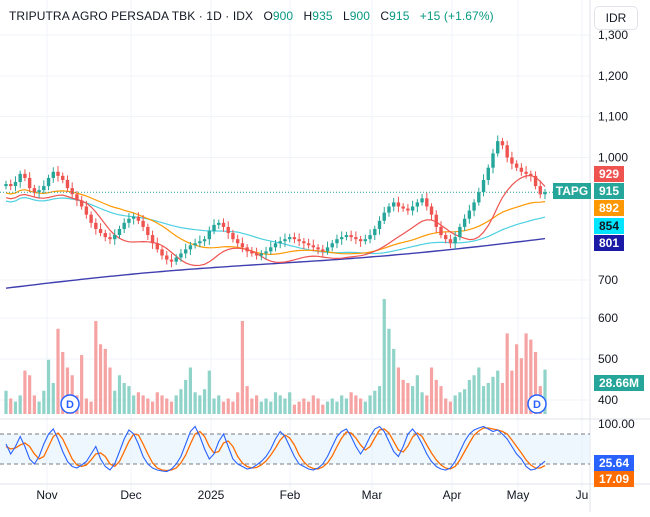 Image resolution: width=650 pixels, height=517 pixels. What do you see at coordinates (609, 243) in the screenshot?
I see `ma-indigo-badge: 801` at bounding box center [609, 243].